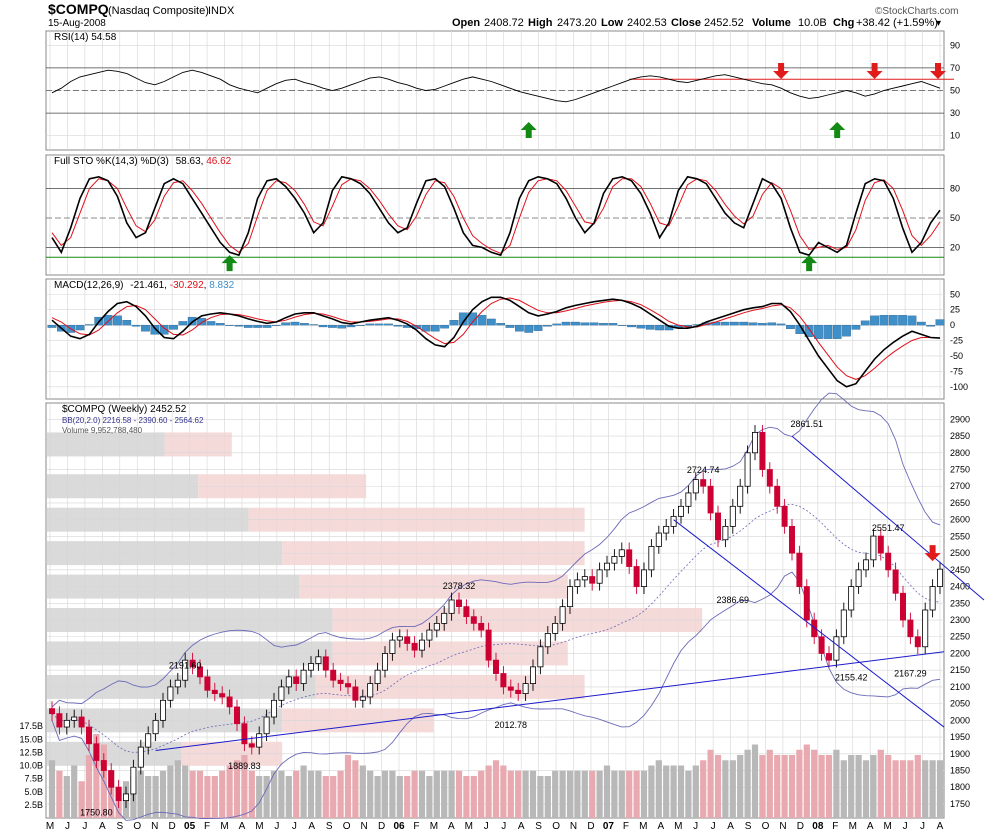  I want to click on volume-y-tick: 5.0B, so click(33, 792).